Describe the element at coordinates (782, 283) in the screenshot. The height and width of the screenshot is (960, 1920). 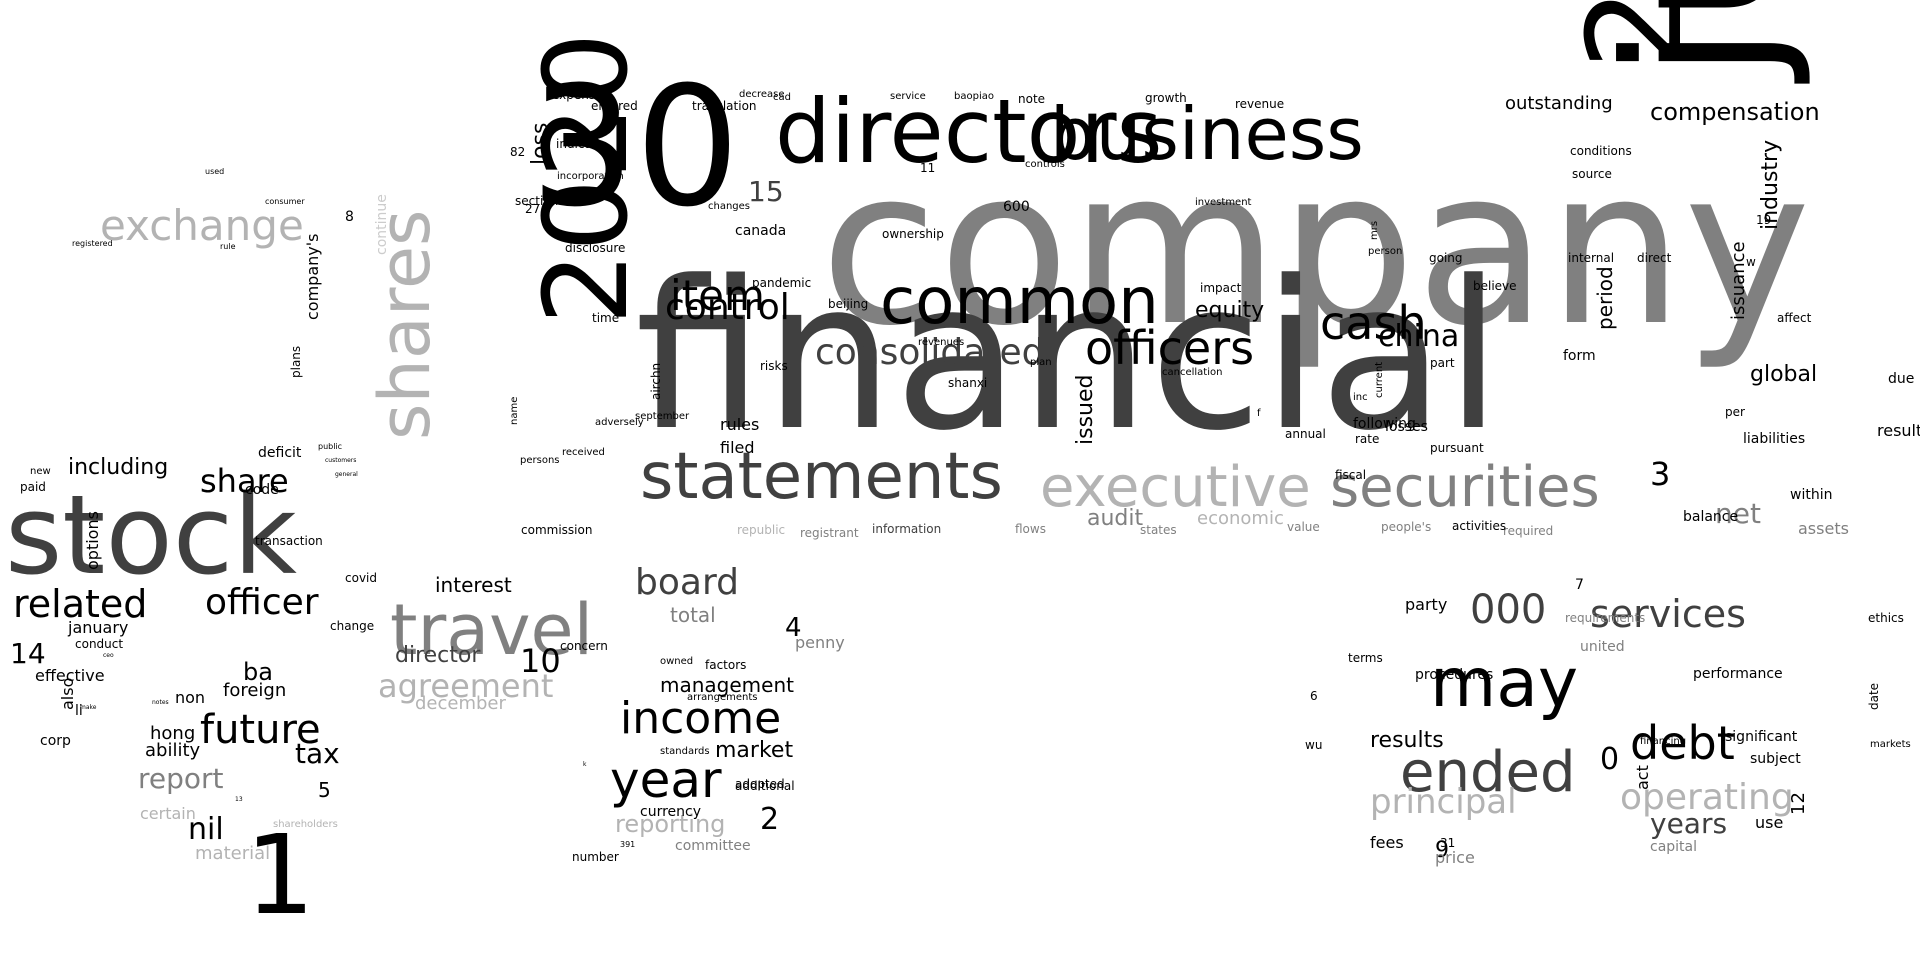
I see `word-pandemic: pandemic` at that location.